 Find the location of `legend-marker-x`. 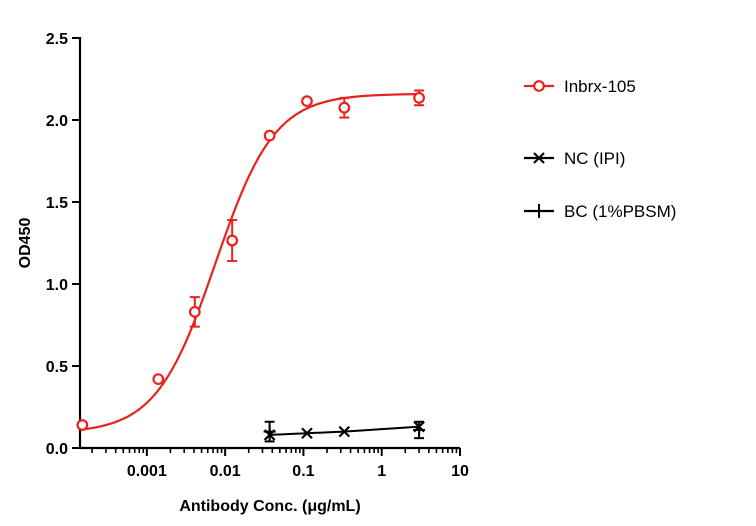

legend-marker-x is located at coordinates (539, 158).